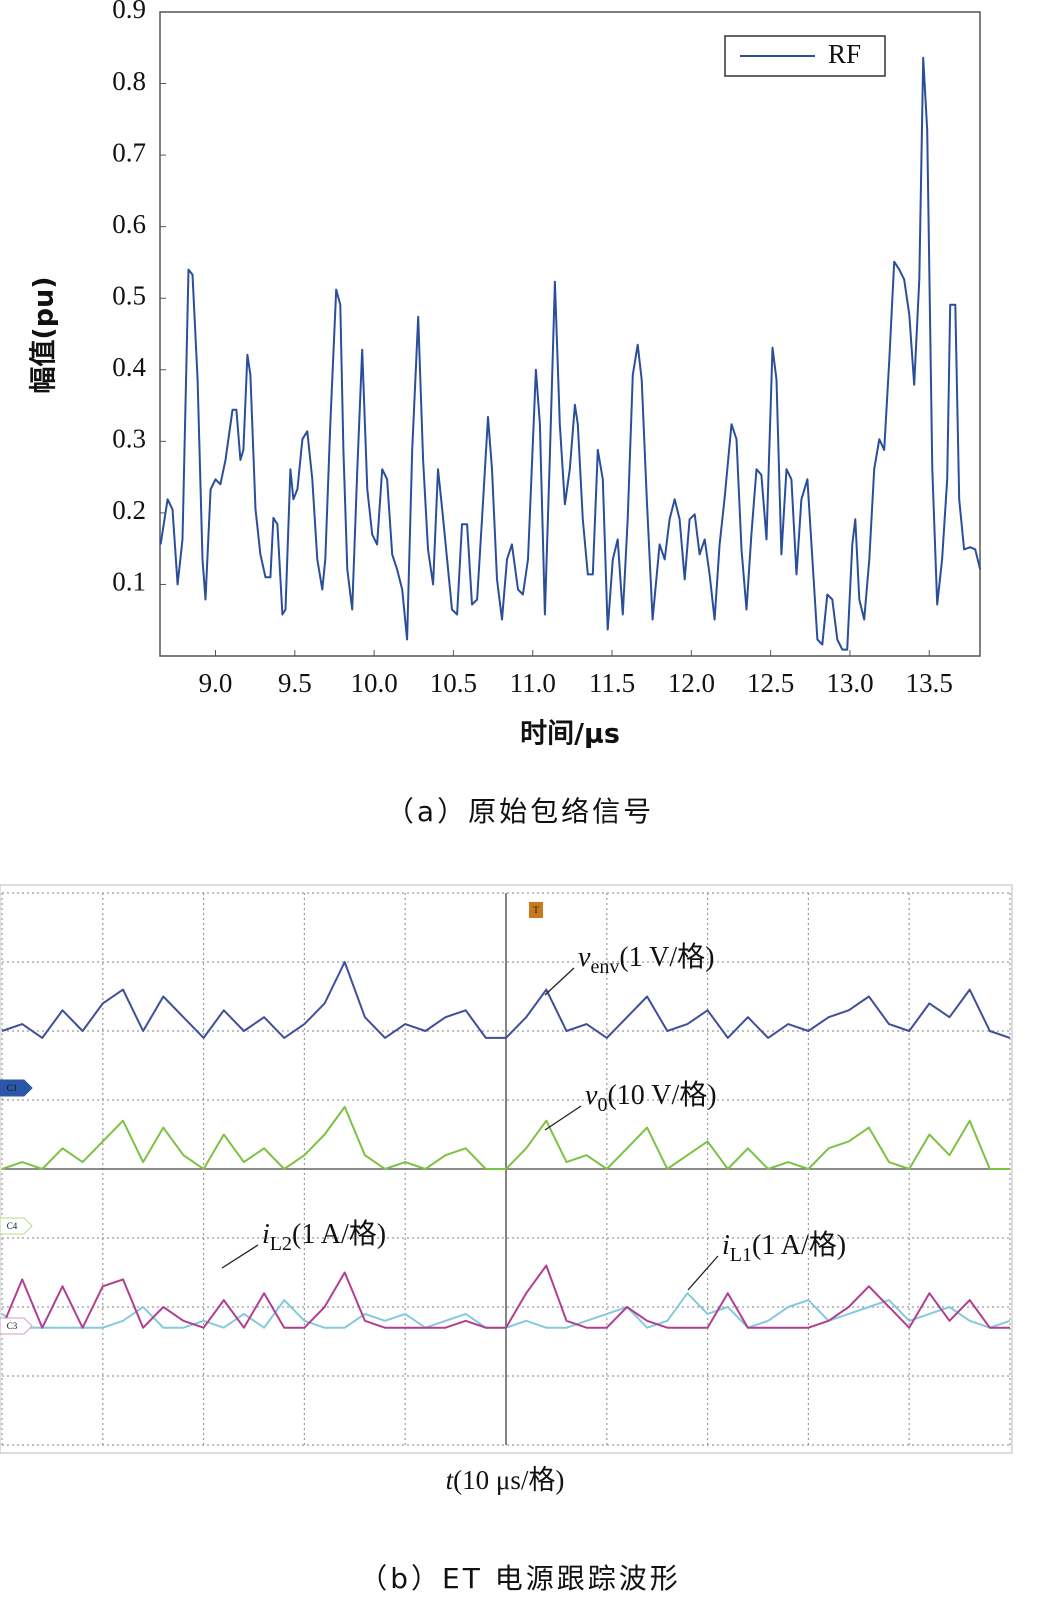 The height and width of the screenshot is (1611, 1040). I want to click on annotation: v0(10 V/格), so click(651, 1097).